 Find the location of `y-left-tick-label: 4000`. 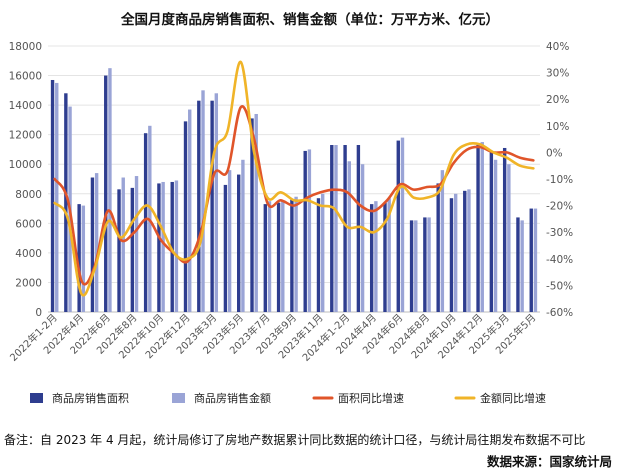

y-left-tick-label: 4000 is located at coordinates (28, 254).